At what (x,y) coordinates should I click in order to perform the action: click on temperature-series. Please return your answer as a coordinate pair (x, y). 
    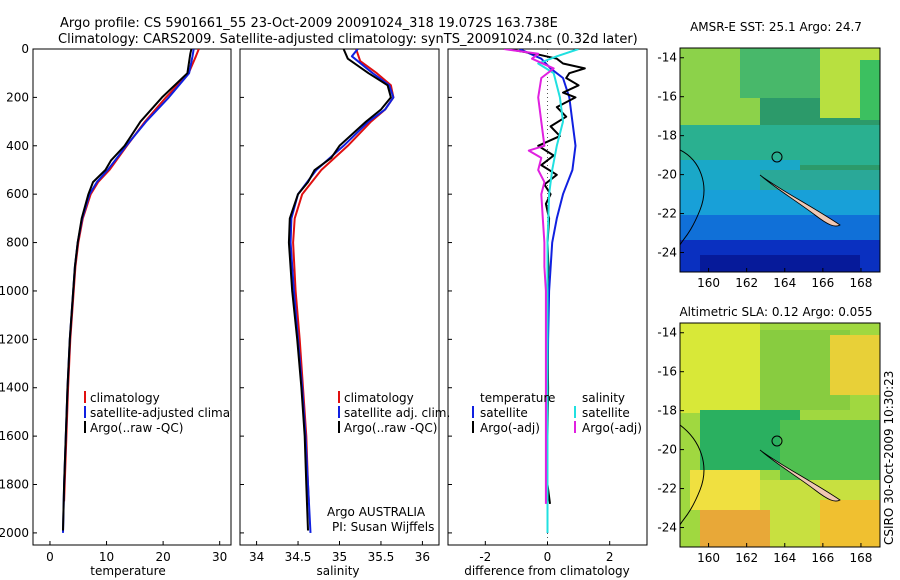
    Looking at the image, I should click on (131, 291).